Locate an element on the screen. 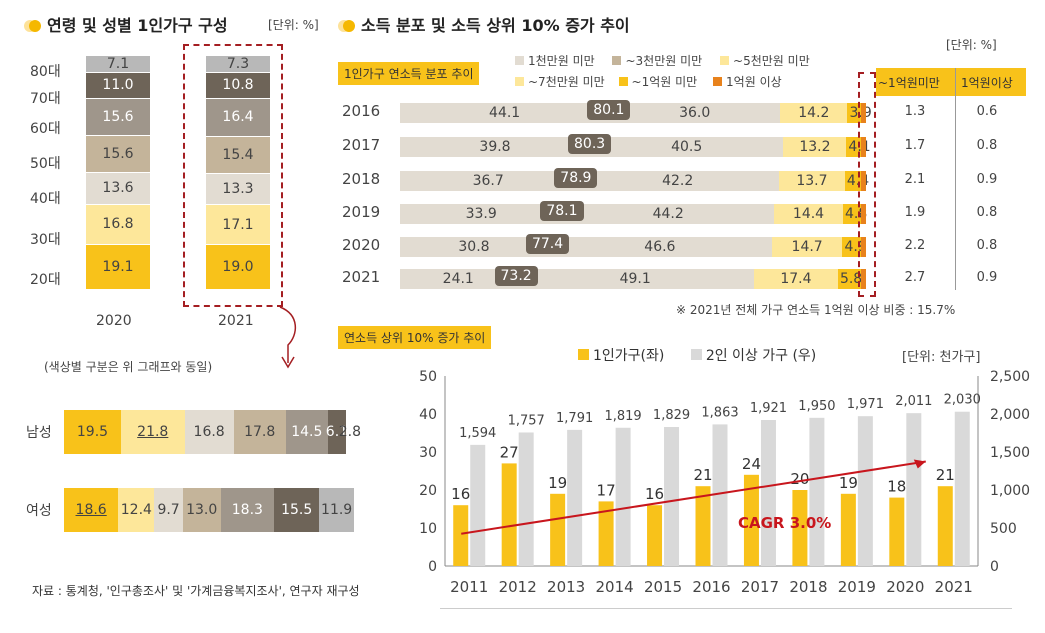 Image resolution: width=1045 pixels, height=633 pixels. trend-arrow-icon is located at coordinates (919, 464).